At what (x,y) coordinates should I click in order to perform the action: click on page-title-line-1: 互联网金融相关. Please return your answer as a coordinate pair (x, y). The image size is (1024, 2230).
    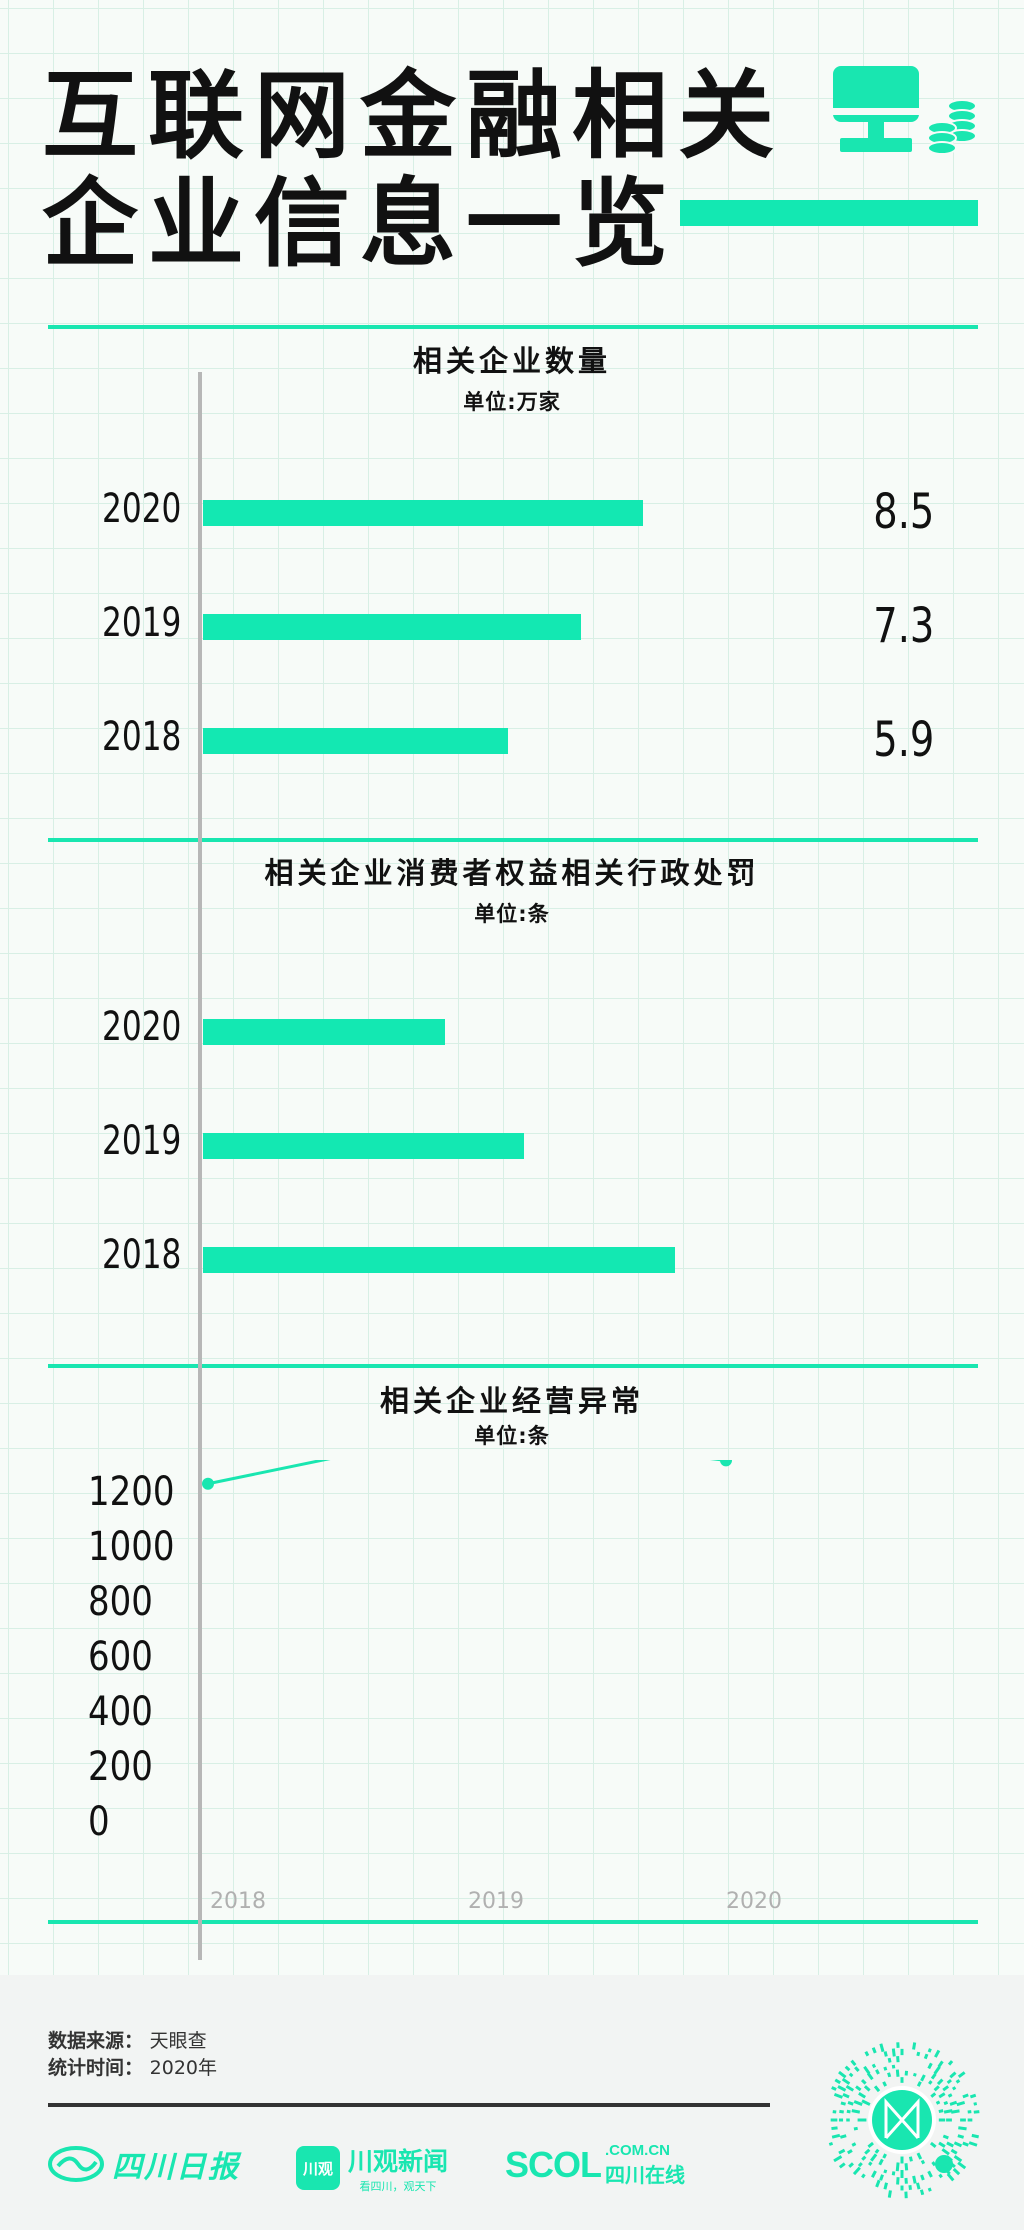
    Looking at the image, I should click on (413, 116).